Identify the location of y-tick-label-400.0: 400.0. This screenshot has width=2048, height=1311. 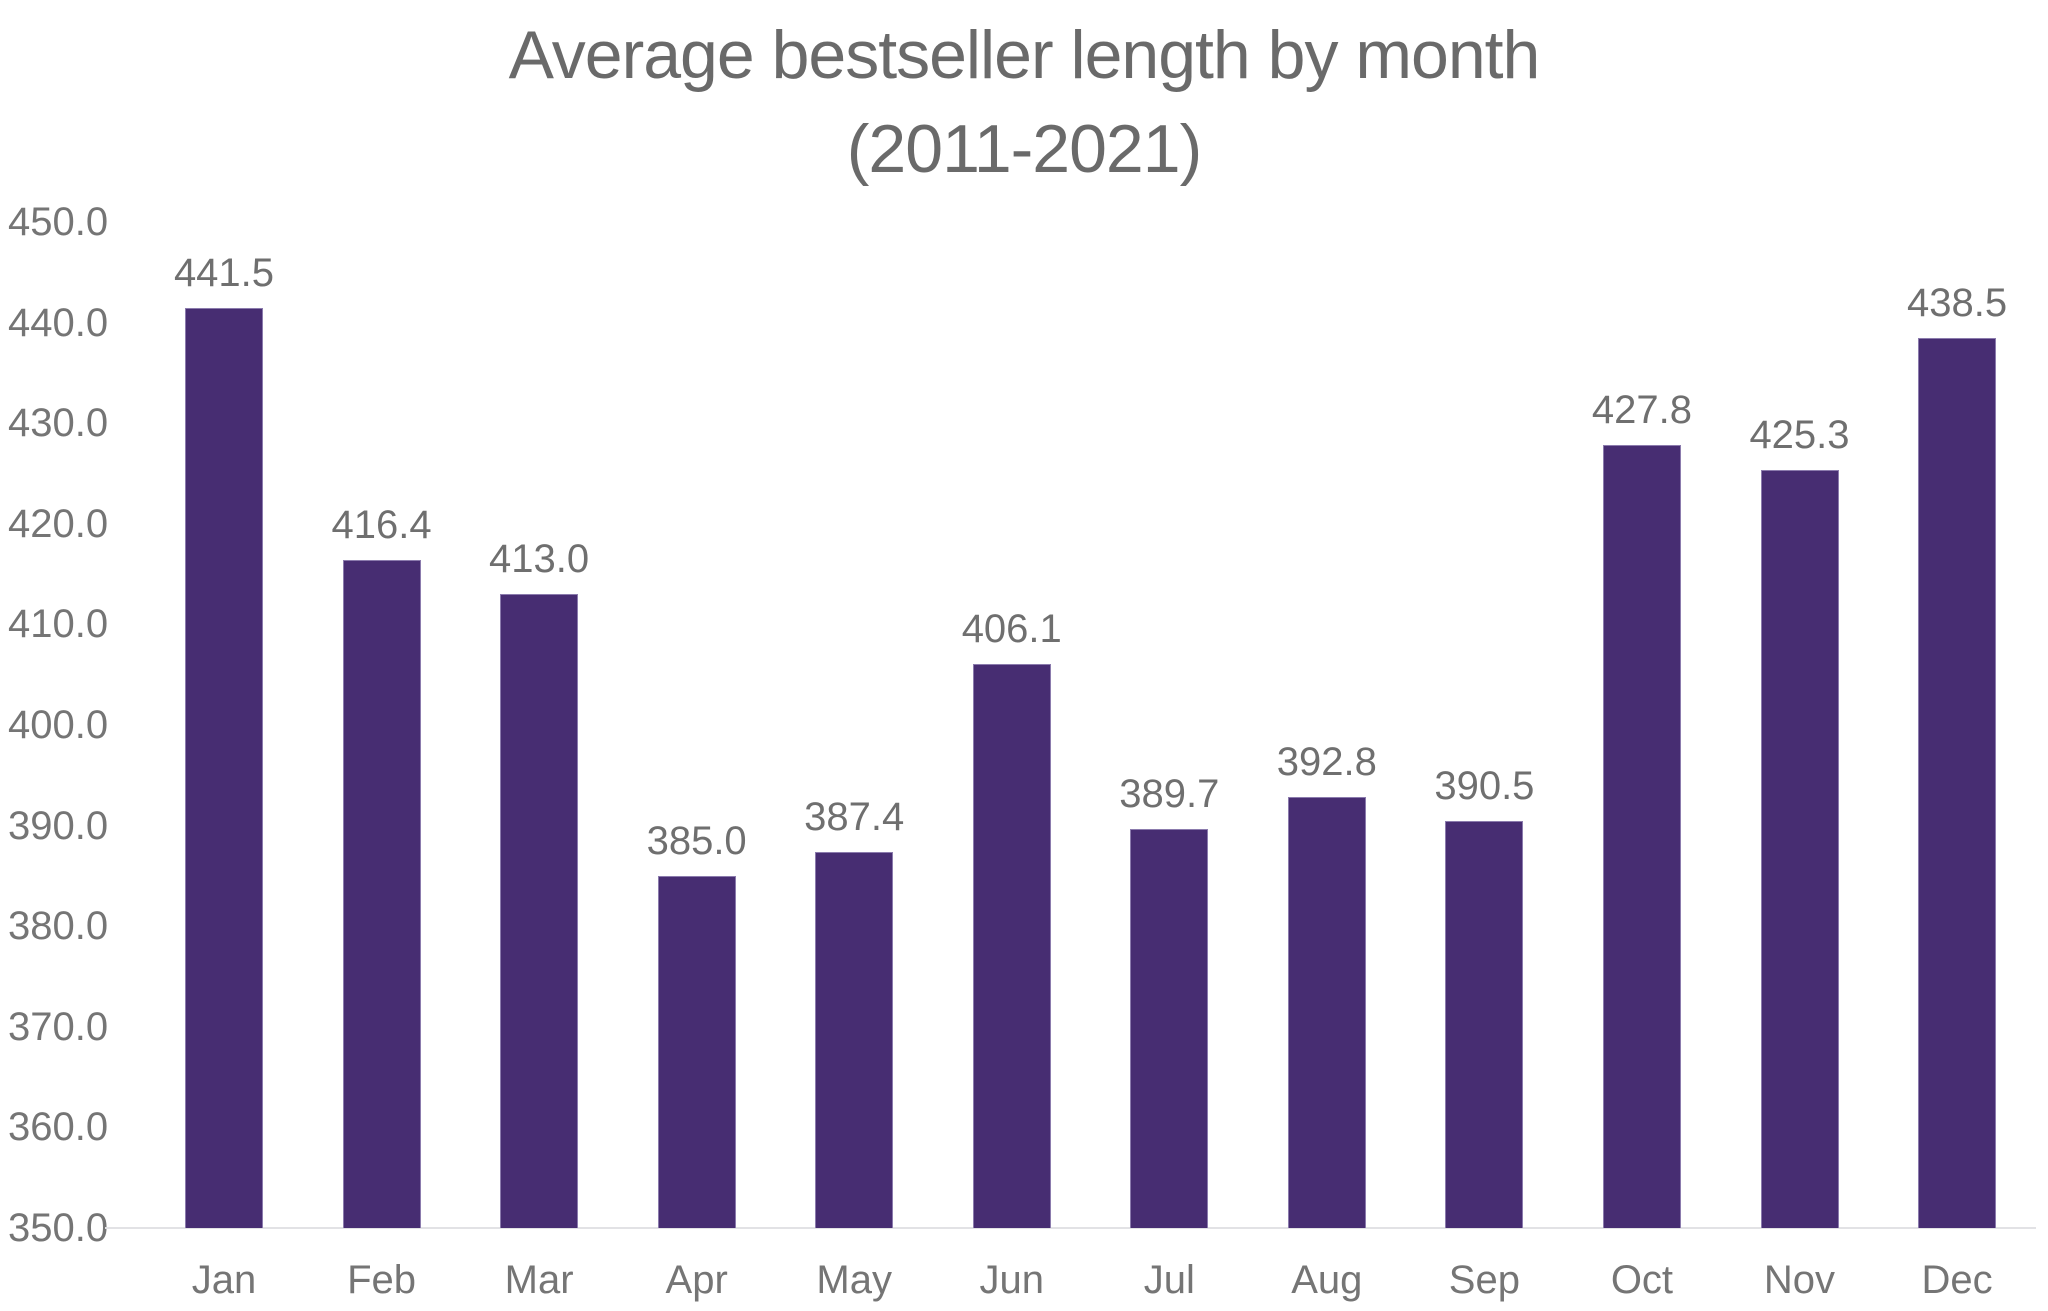
(58, 725).